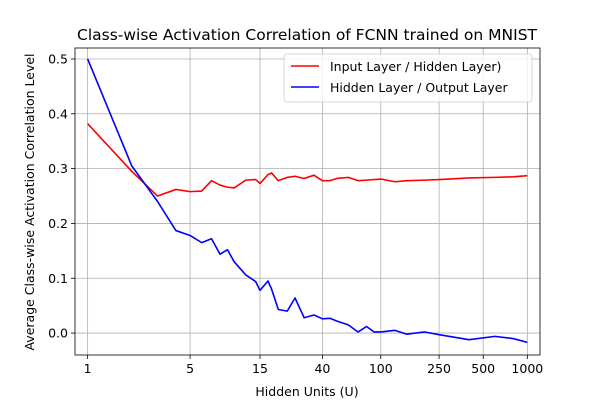  Describe the element at coordinates (58, 278) in the screenshot. I see `y-tick-label: 0.1` at that location.